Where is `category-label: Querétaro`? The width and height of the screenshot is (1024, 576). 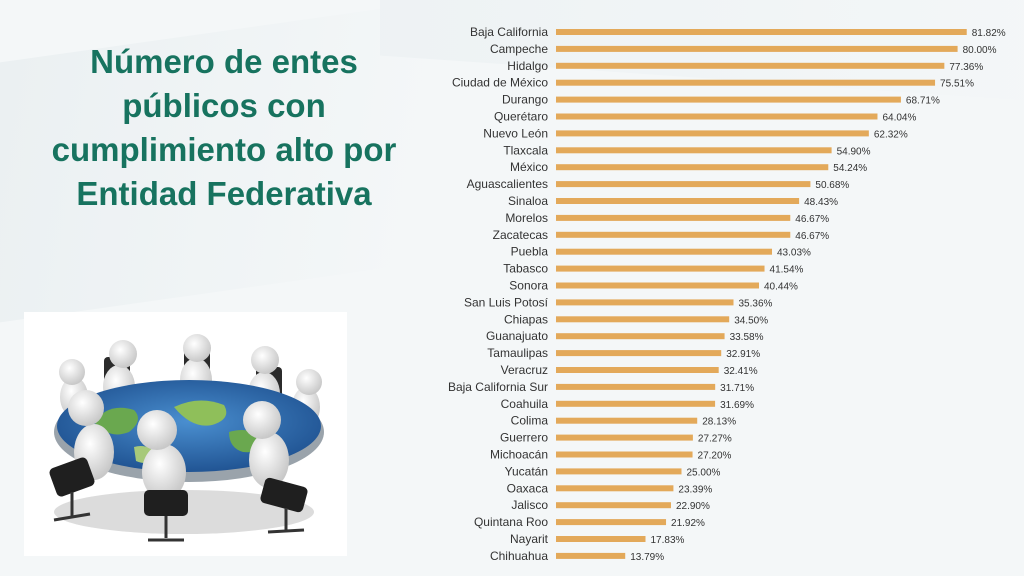
category-label: Querétaro is located at coordinates (521, 117).